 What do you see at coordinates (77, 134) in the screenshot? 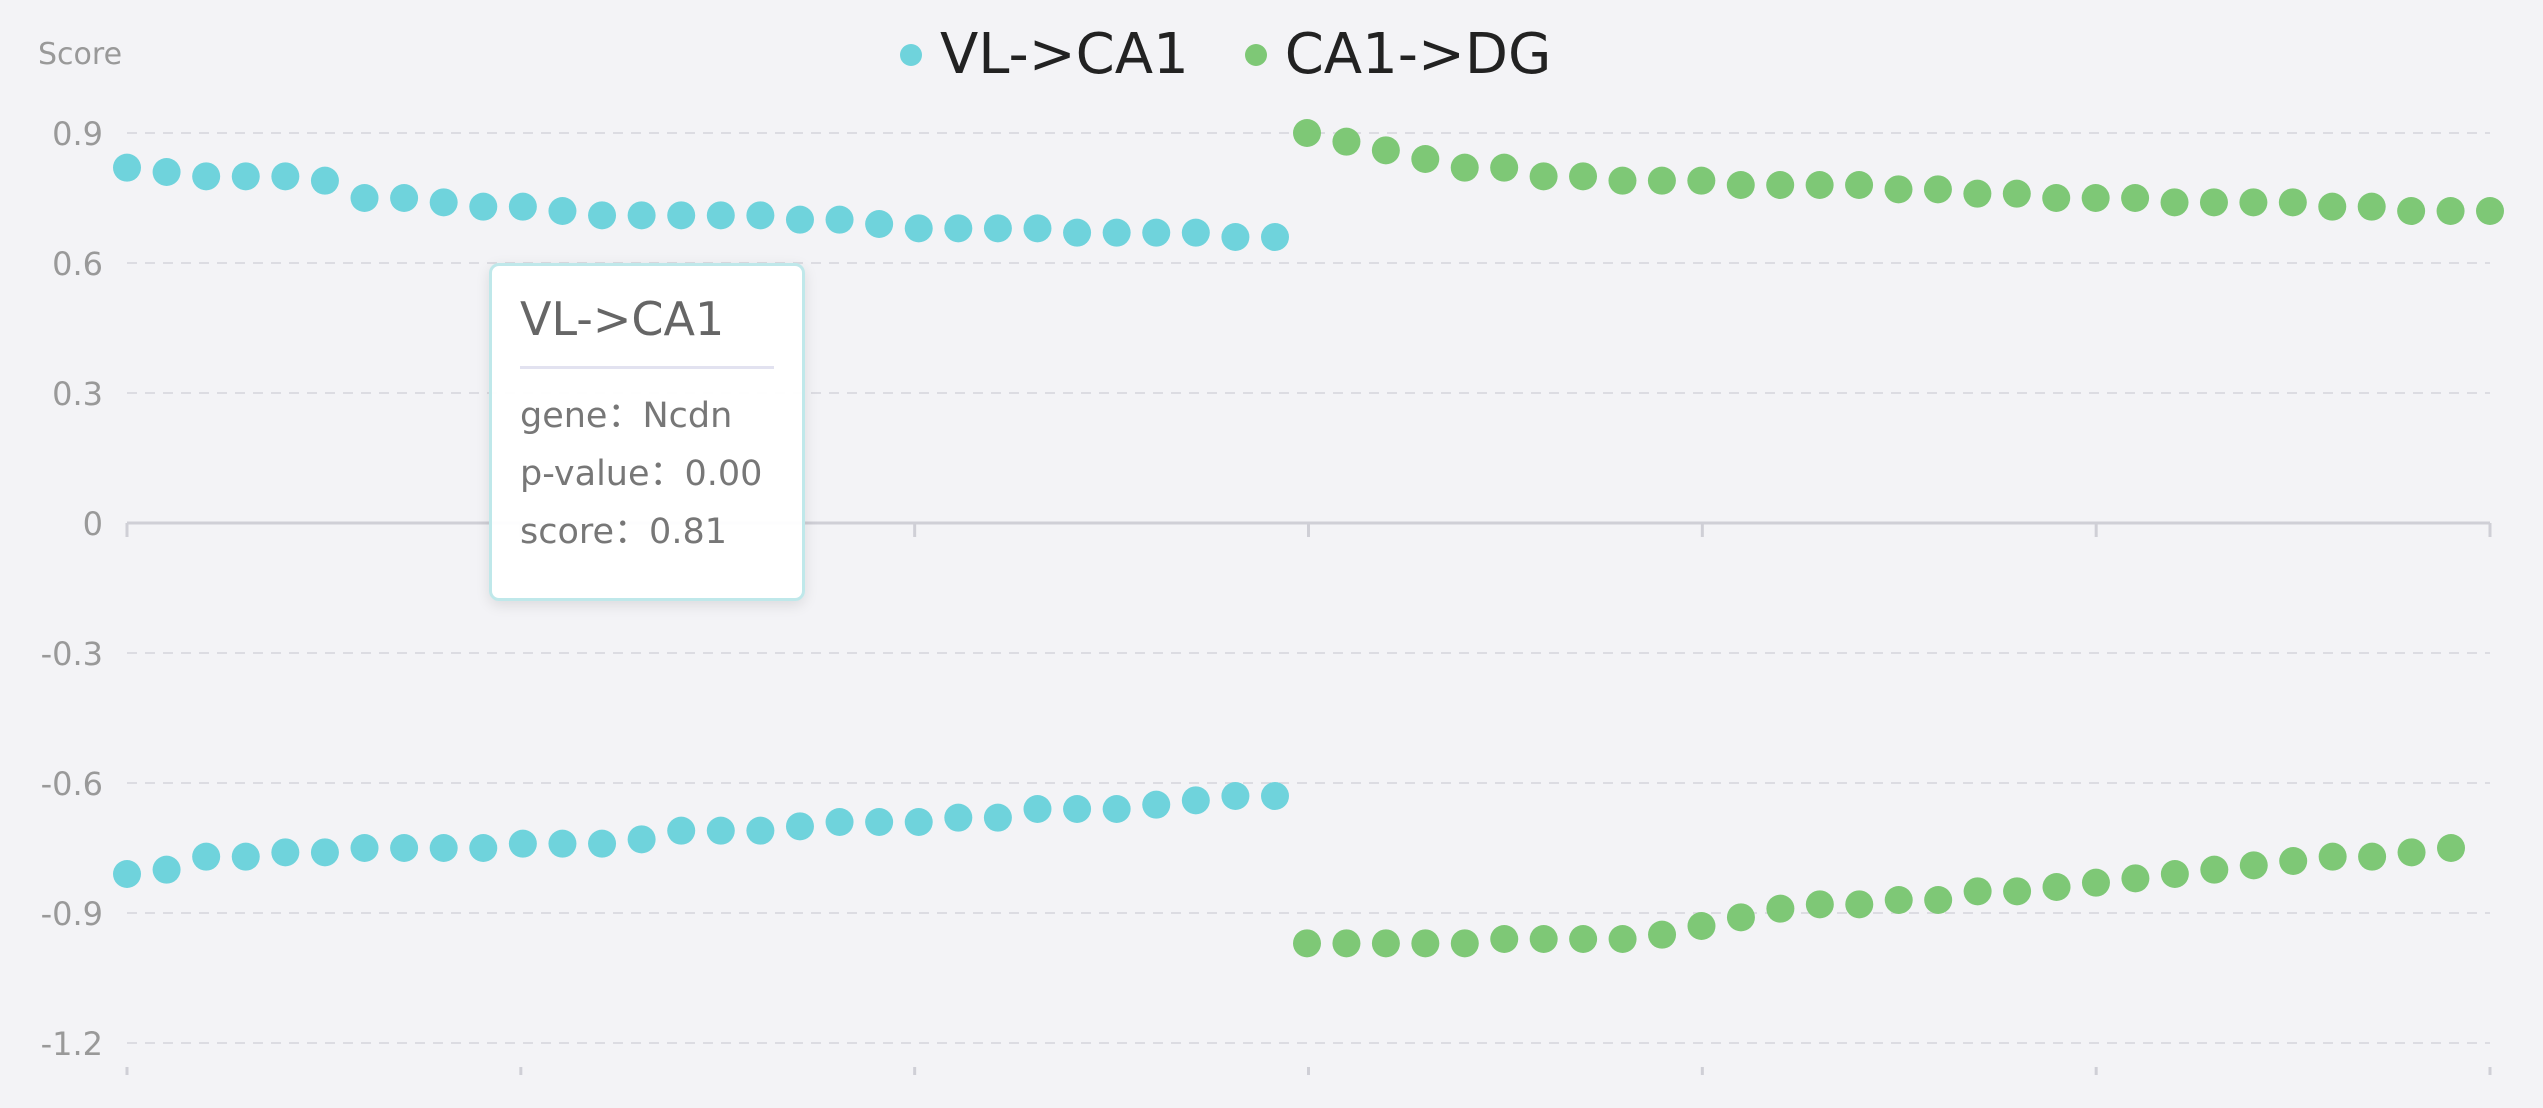
I see `y-tick-label: 0.9` at bounding box center [77, 134].